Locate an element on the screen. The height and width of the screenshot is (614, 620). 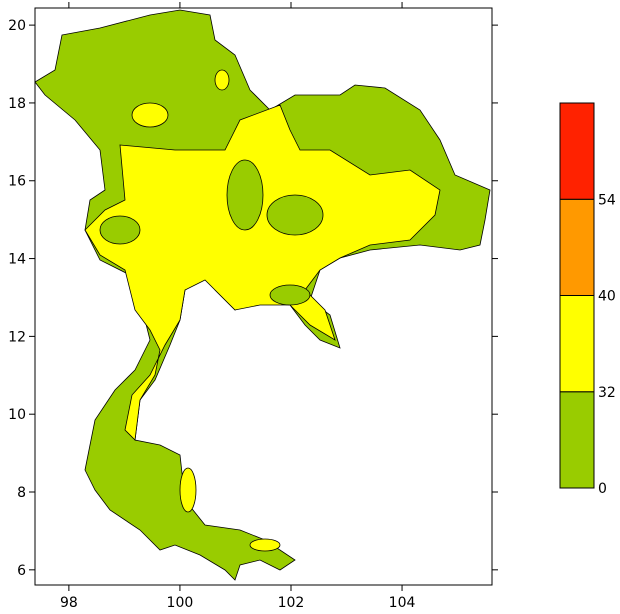
y-tick-label: 10 is located at coordinates (17, 415).